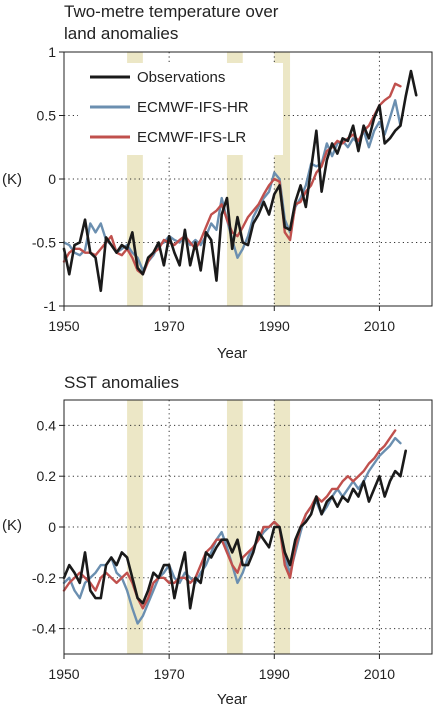  What do you see at coordinates (44, 629) in the screenshot?
I see `y-tick-label: -0.4` at bounding box center [44, 629].